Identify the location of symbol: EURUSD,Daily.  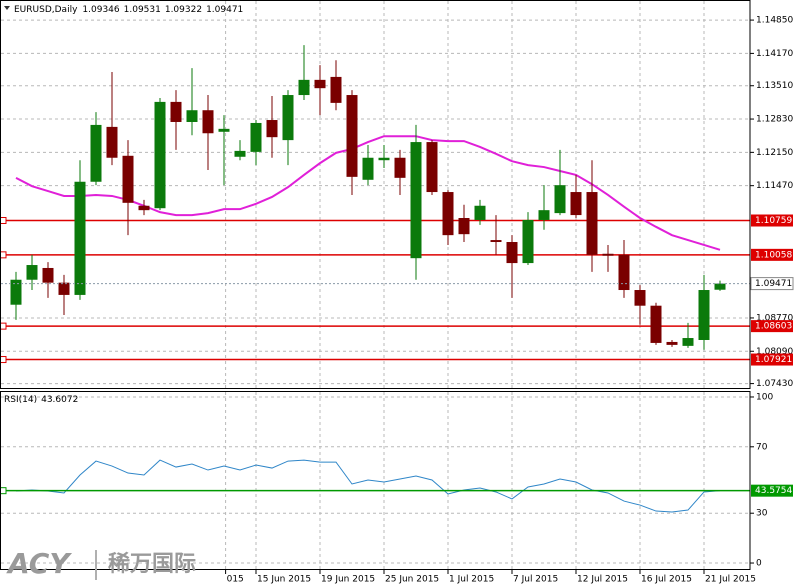
(46, 10).